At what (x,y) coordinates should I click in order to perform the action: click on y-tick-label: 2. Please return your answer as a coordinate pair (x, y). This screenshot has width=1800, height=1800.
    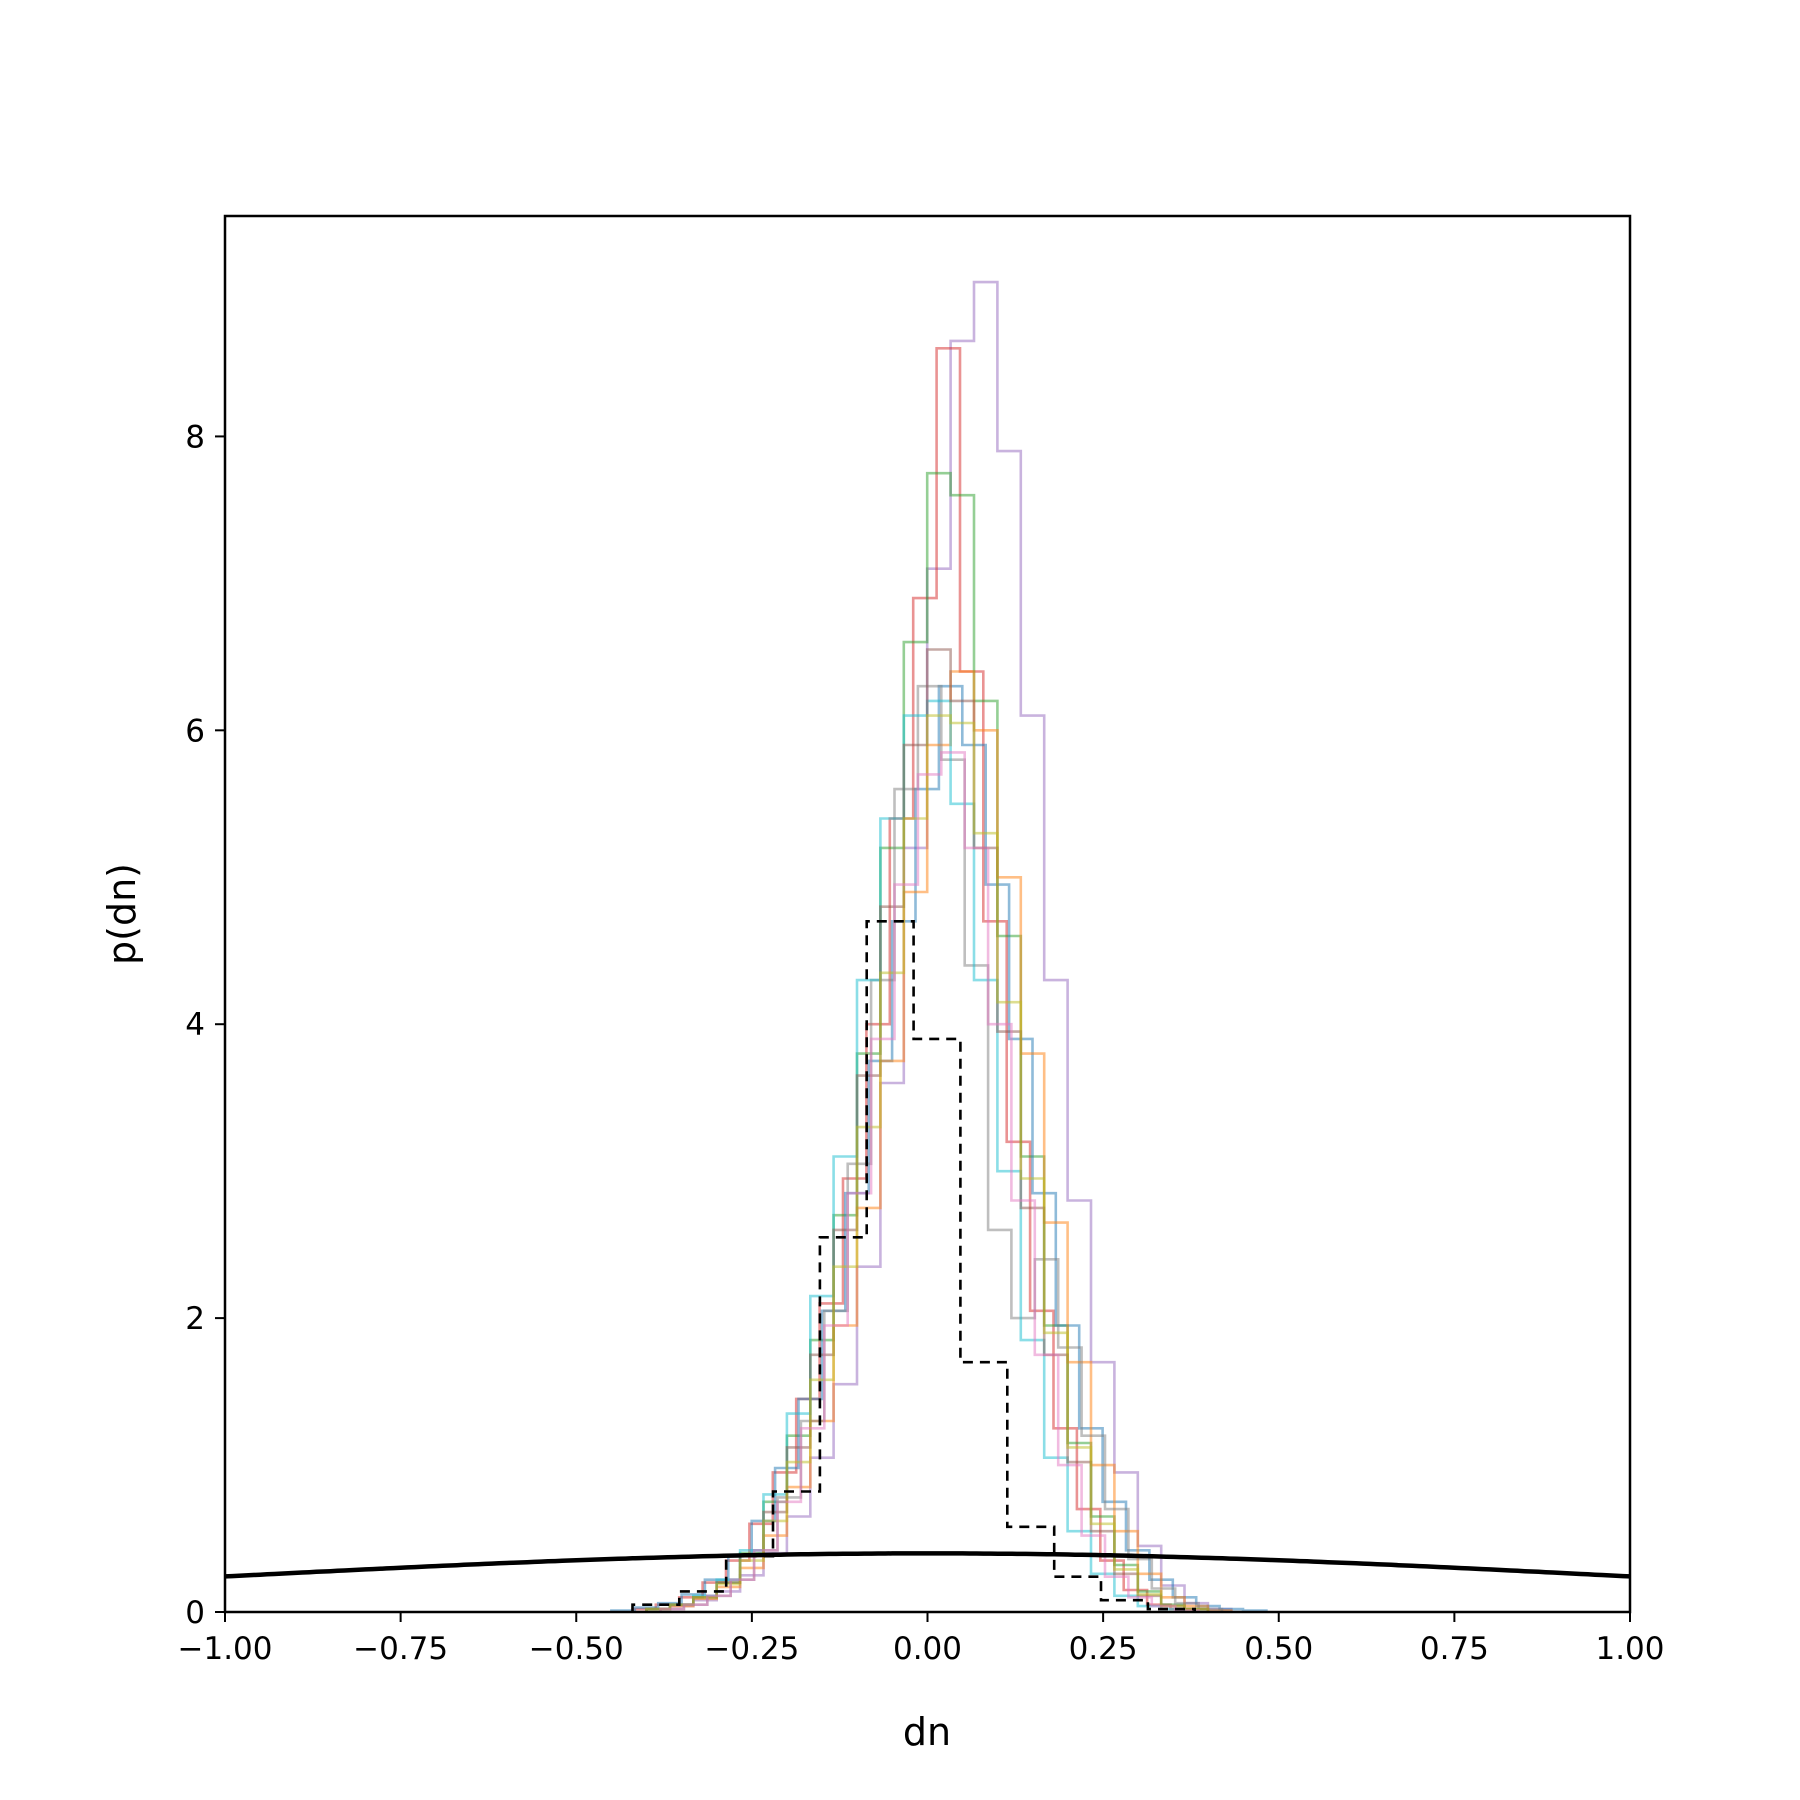
    Looking at the image, I should click on (195, 1319).